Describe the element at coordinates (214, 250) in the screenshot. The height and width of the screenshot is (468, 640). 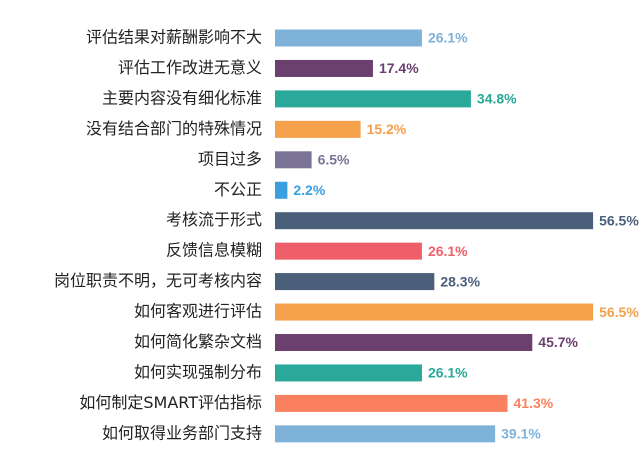
I see `category-label: 反馈信息模糊` at that location.